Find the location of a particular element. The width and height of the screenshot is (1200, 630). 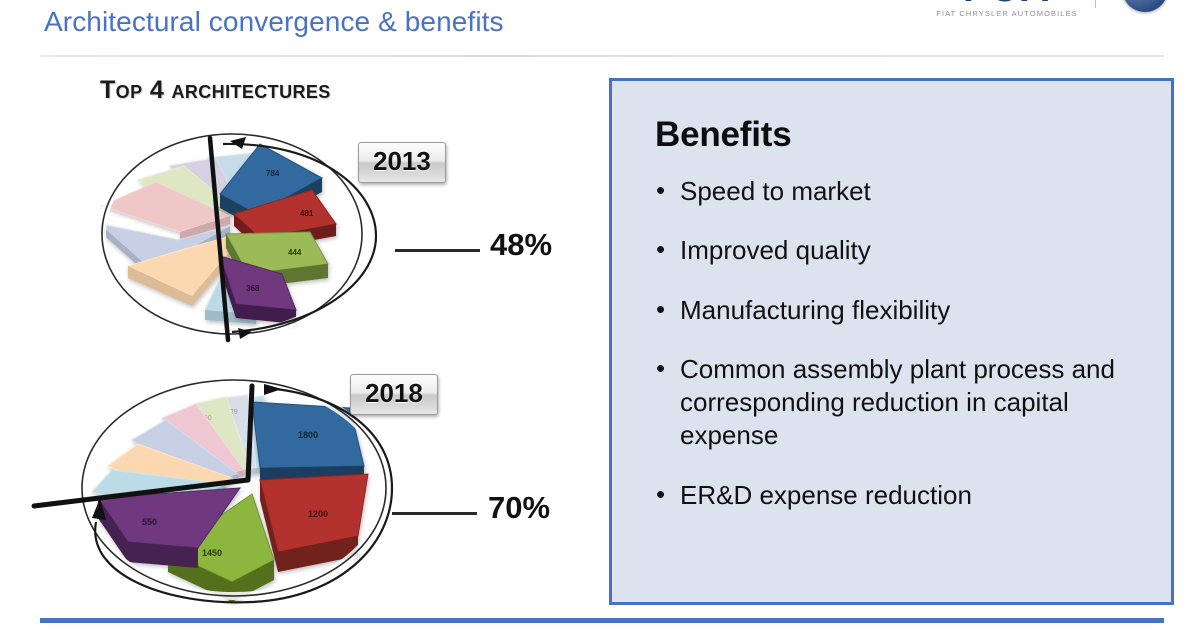

pie-slice-label-1450: 1450 is located at coordinates (212, 553).